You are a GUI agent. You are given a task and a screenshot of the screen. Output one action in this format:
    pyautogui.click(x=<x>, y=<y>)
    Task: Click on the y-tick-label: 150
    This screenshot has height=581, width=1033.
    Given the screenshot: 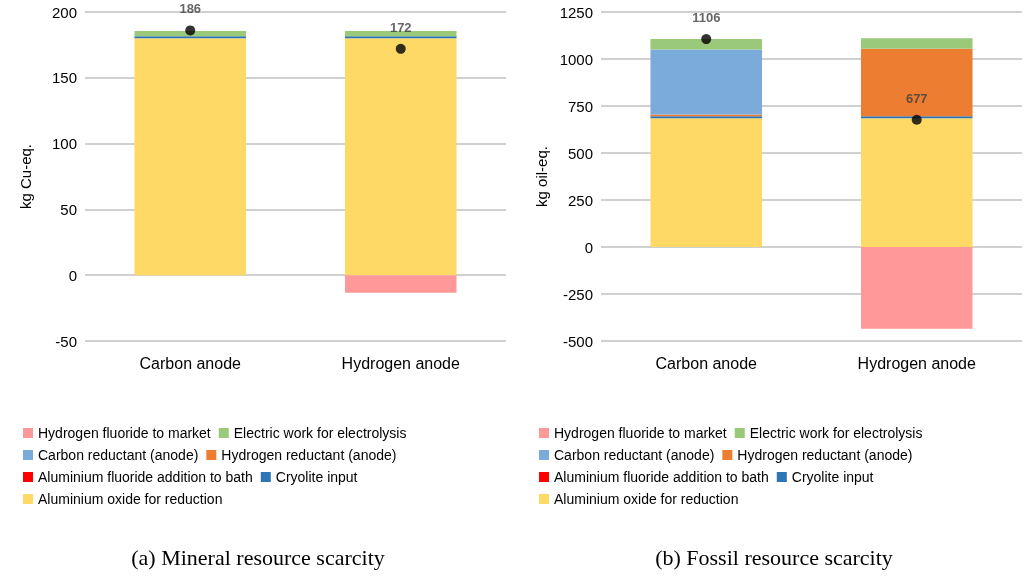 What is the action you would take?
    pyautogui.click(x=64, y=78)
    